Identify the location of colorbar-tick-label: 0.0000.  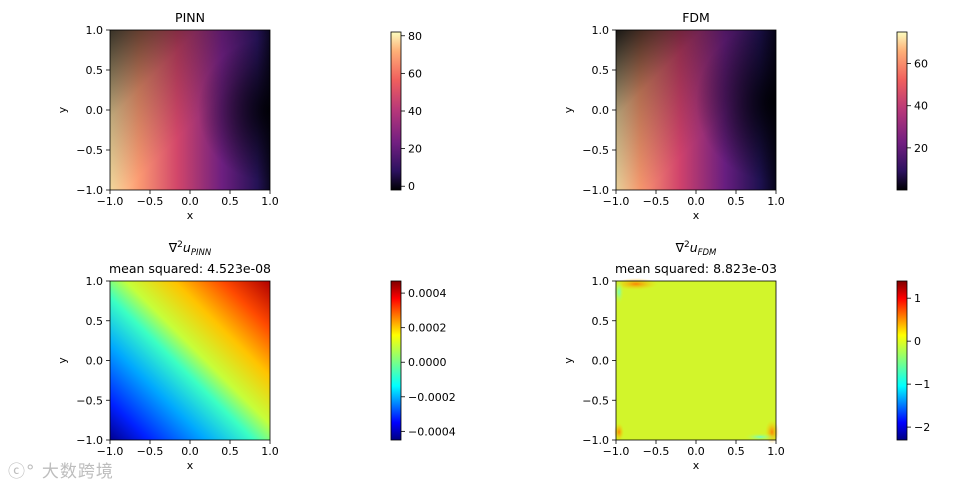
(427, 362).